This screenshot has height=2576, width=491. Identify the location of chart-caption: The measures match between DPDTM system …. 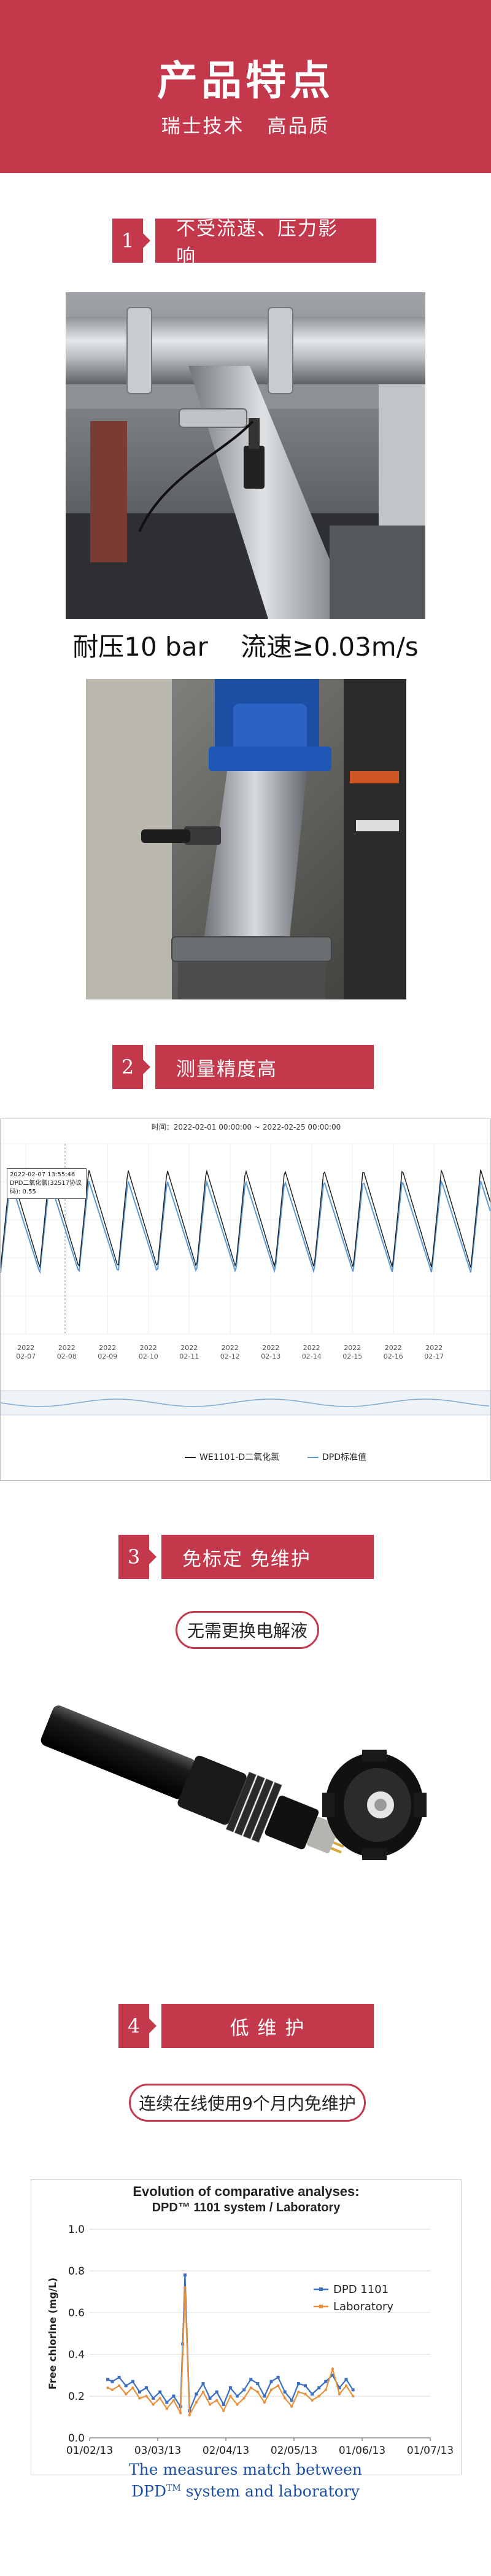
(245, 2480).